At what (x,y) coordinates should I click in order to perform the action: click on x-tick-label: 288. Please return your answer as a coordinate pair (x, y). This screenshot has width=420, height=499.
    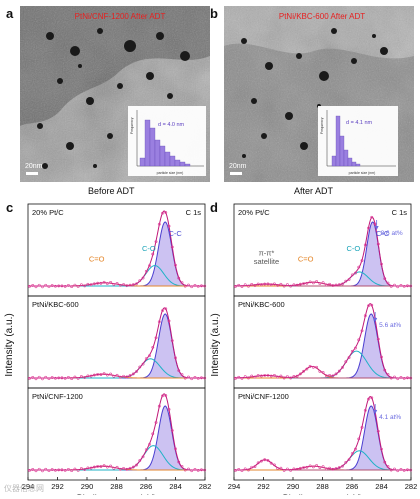
    Looking at the image, I should click on (322, 486).